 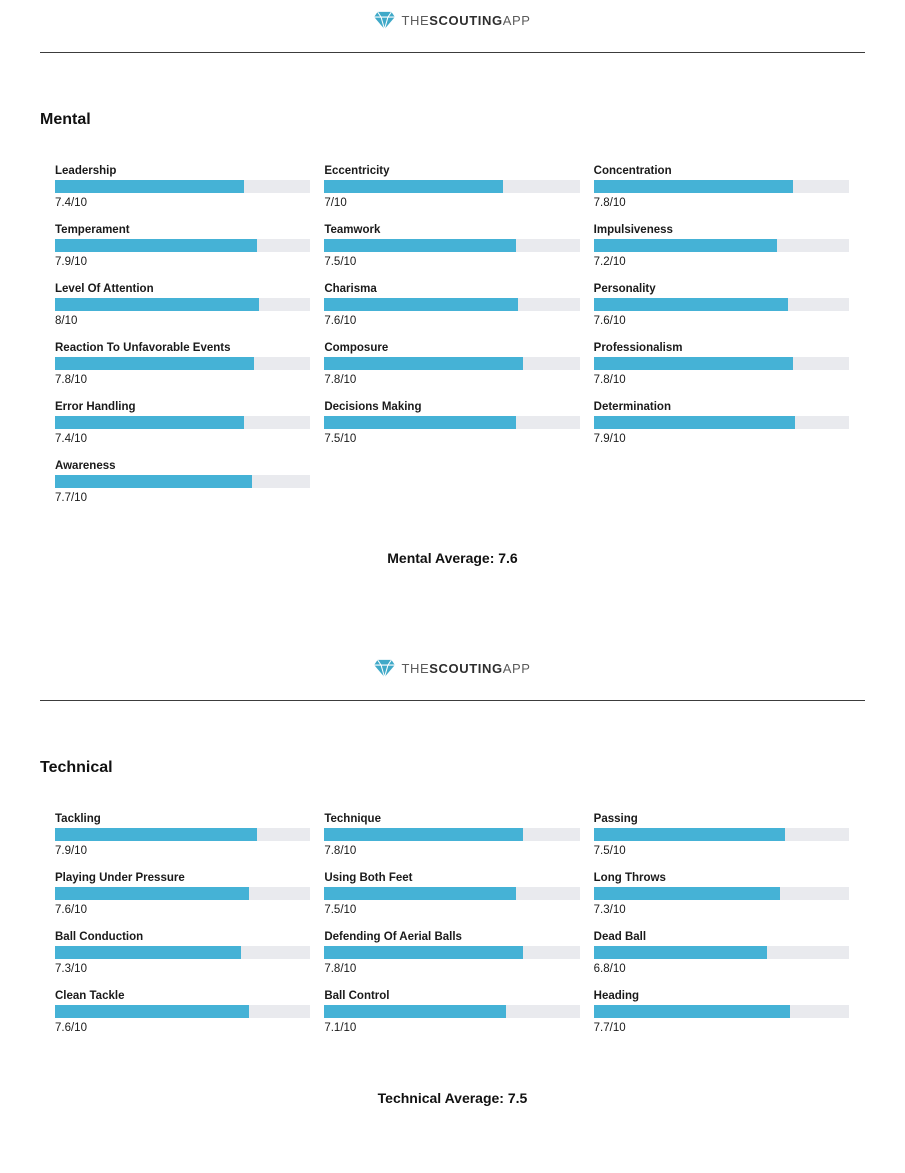 I want to click on skill-item: Heading 7.7/10, so click(x=721, y=1012).